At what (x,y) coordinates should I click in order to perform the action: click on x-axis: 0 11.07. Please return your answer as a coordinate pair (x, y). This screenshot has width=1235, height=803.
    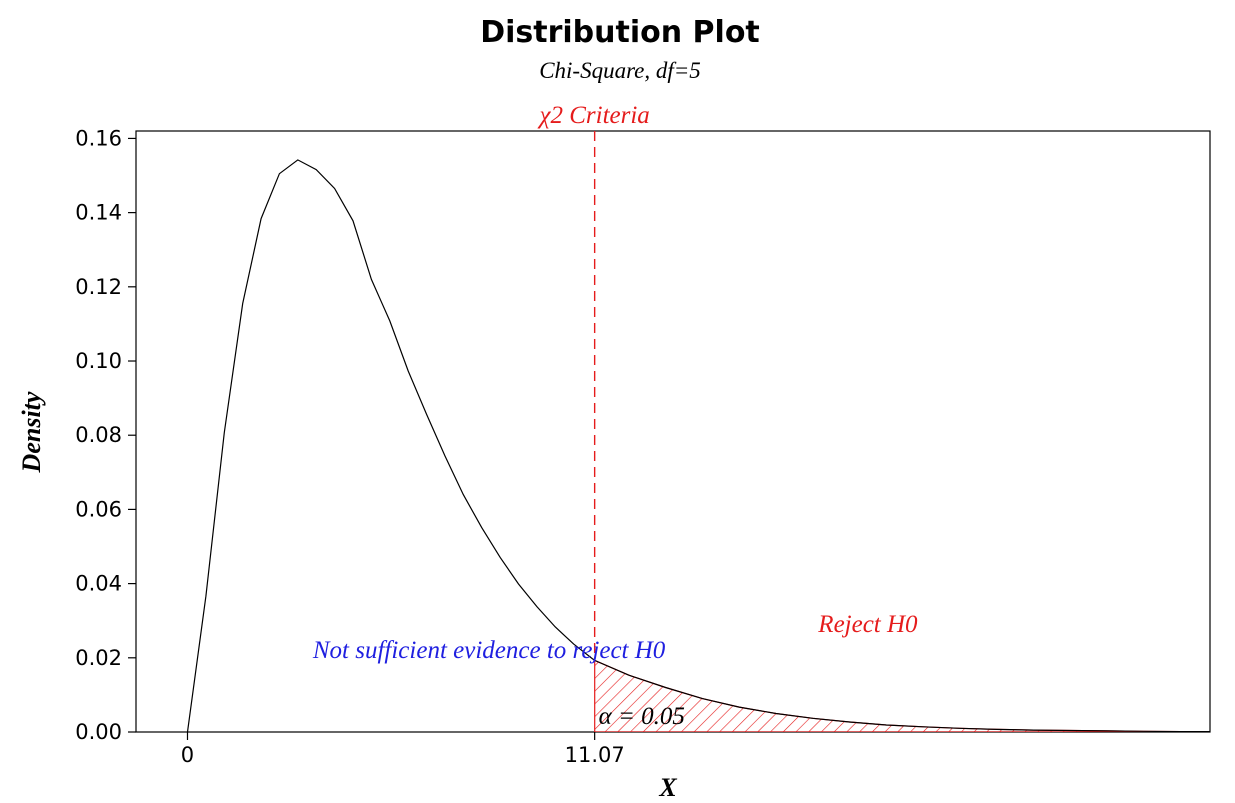
    Looking at the image, I should click on (403, 749).